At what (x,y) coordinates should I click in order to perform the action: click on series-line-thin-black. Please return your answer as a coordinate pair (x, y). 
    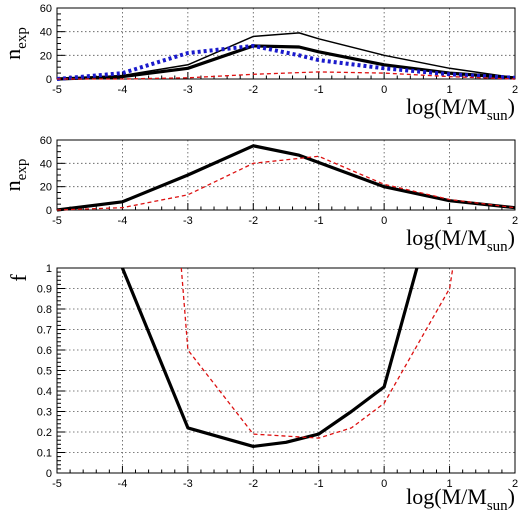
    Looking at the image, I should click on (286, 56).